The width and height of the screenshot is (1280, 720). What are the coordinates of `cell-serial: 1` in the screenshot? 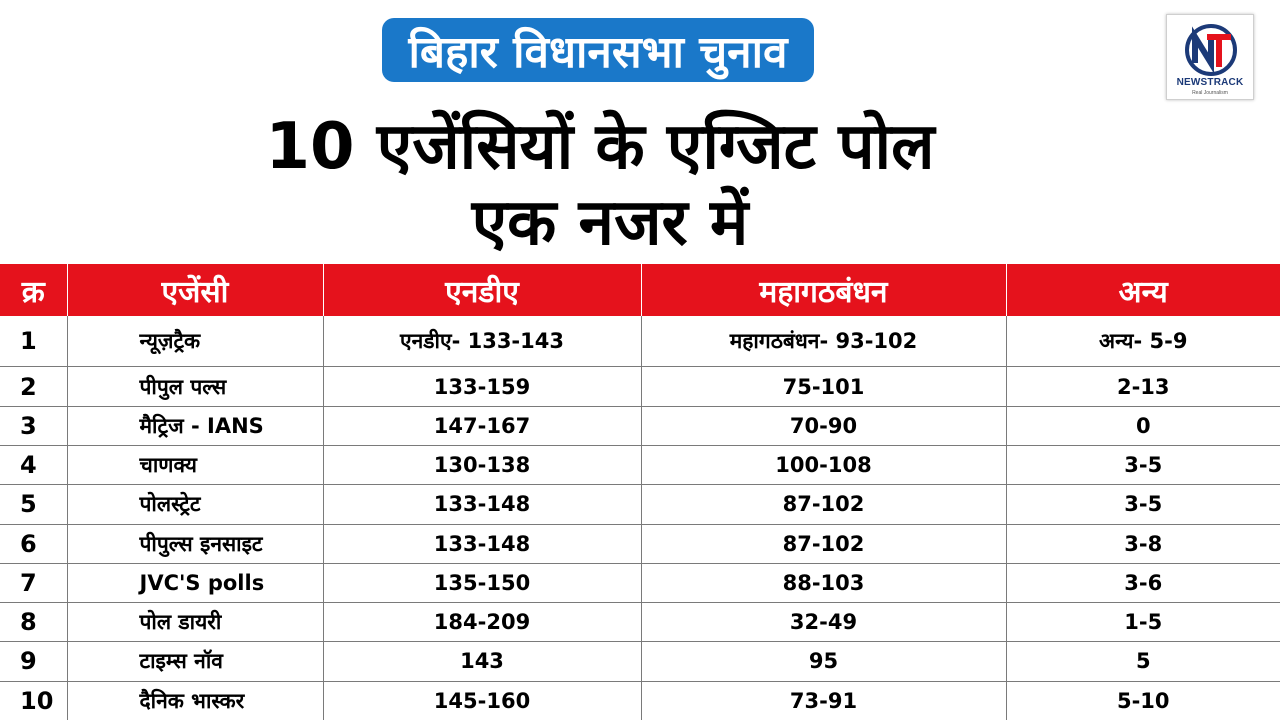 It's located at (34, 342).